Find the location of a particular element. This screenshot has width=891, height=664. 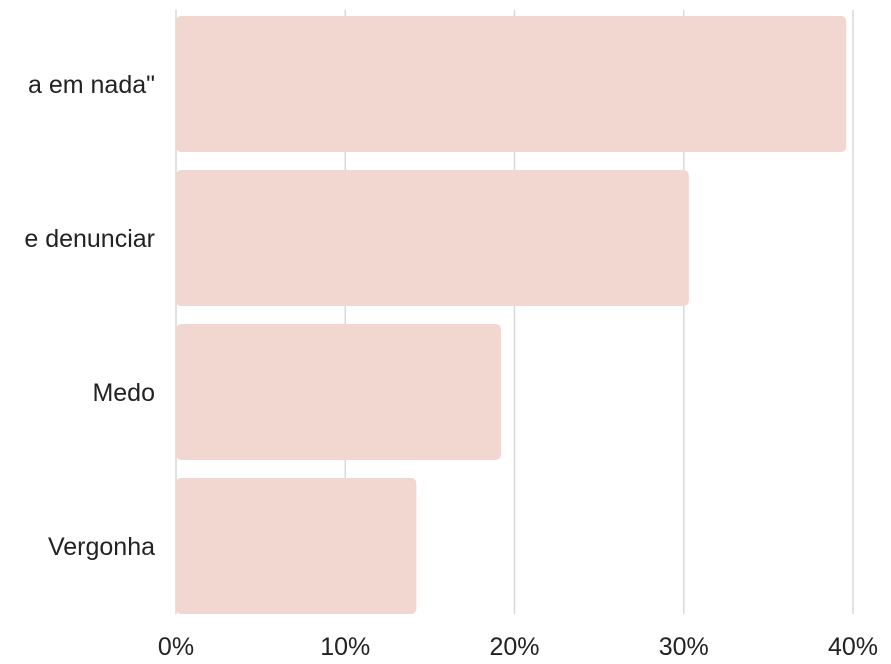

category-label: Medo is located at coordinates (123, 393).